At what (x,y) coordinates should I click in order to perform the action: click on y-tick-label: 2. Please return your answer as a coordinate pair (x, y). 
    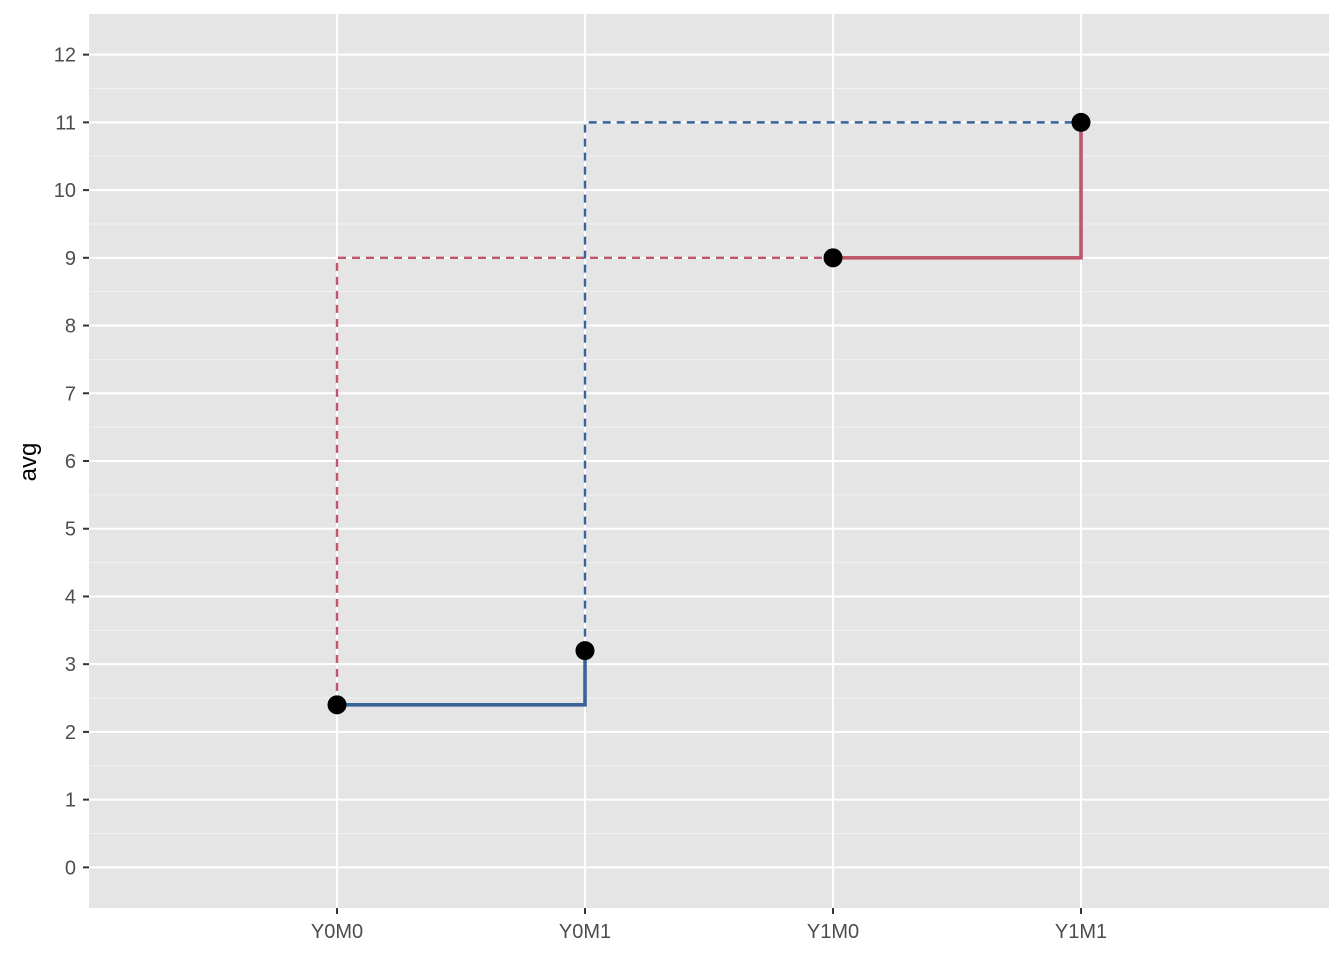
    Looking at the image, I should click on (70, 733).